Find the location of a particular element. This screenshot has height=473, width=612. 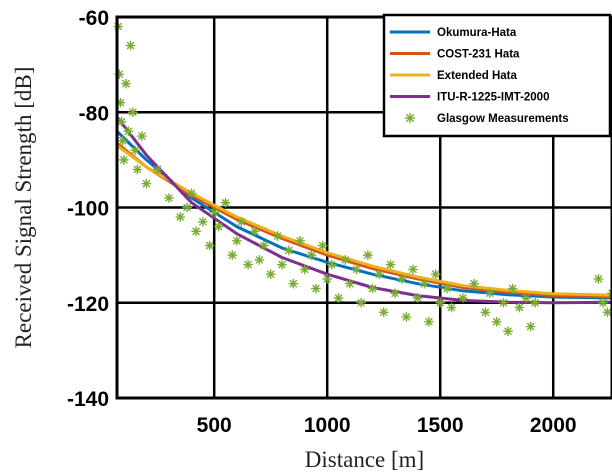

y-tick-label: -140 is located at coordinates (88, 399).